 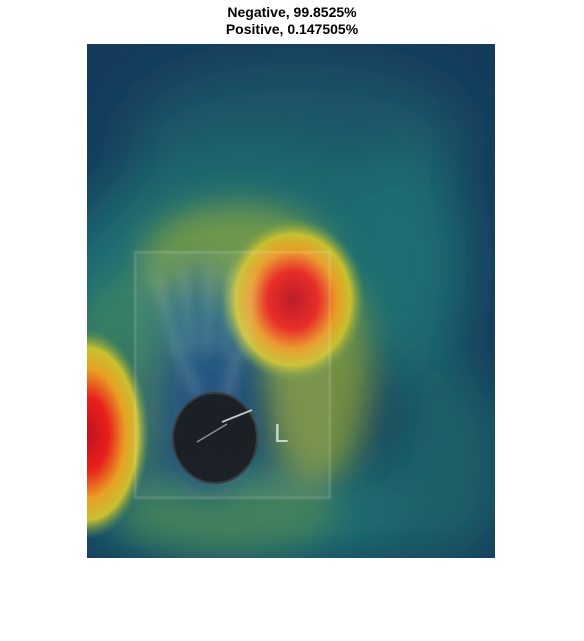 What do you see at coordinates (206, 333) in the screenshot?
I see `hand-bones` at bounding box center [206, 333].